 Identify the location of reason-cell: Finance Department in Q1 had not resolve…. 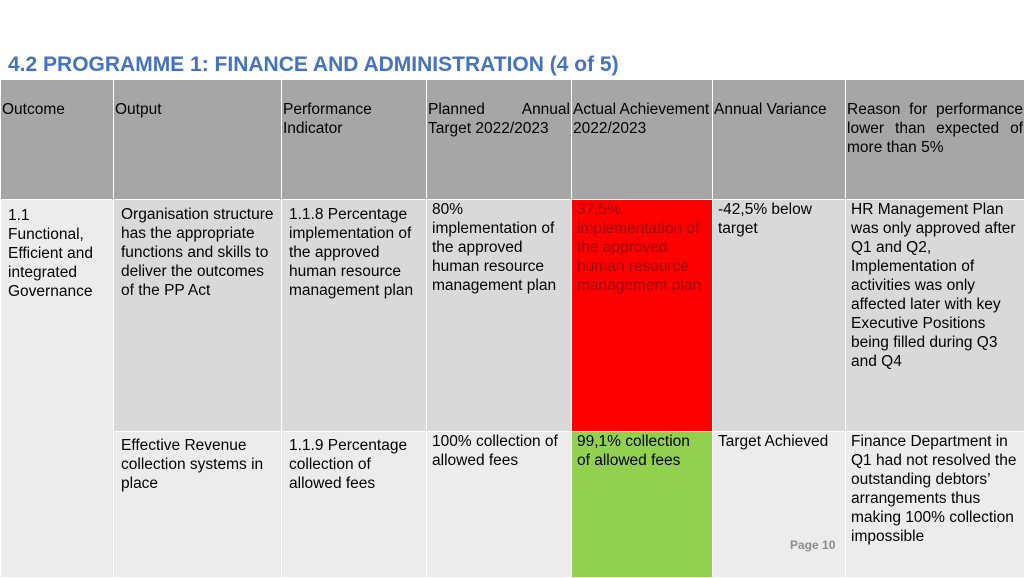
(935, 505).